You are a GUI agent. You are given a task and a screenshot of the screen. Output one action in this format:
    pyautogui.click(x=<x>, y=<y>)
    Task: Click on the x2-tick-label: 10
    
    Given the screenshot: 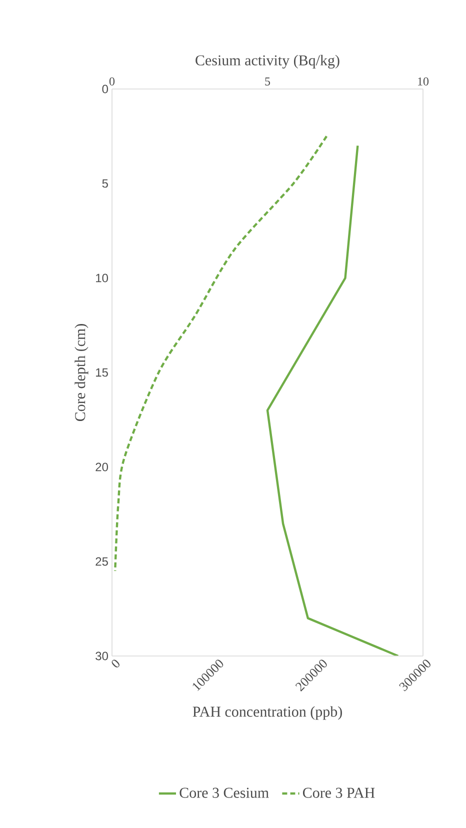 What is the action you would take?
    pyautogui.click(x=423, y=81)
    